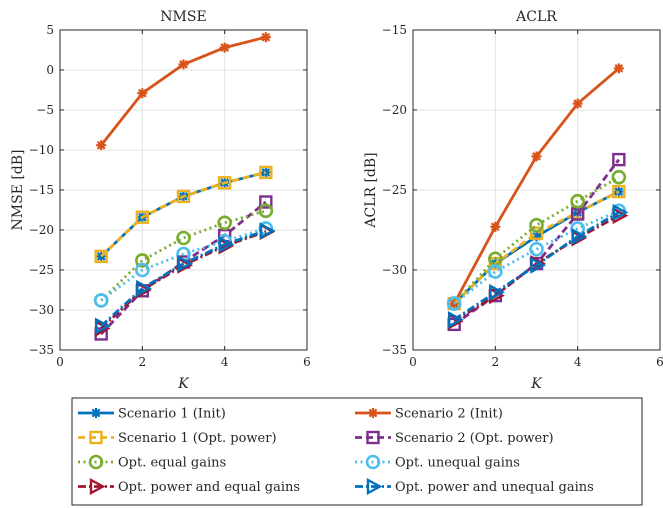  I want to click on legend-entry: Opt. unequal gains, so click(437, 462).